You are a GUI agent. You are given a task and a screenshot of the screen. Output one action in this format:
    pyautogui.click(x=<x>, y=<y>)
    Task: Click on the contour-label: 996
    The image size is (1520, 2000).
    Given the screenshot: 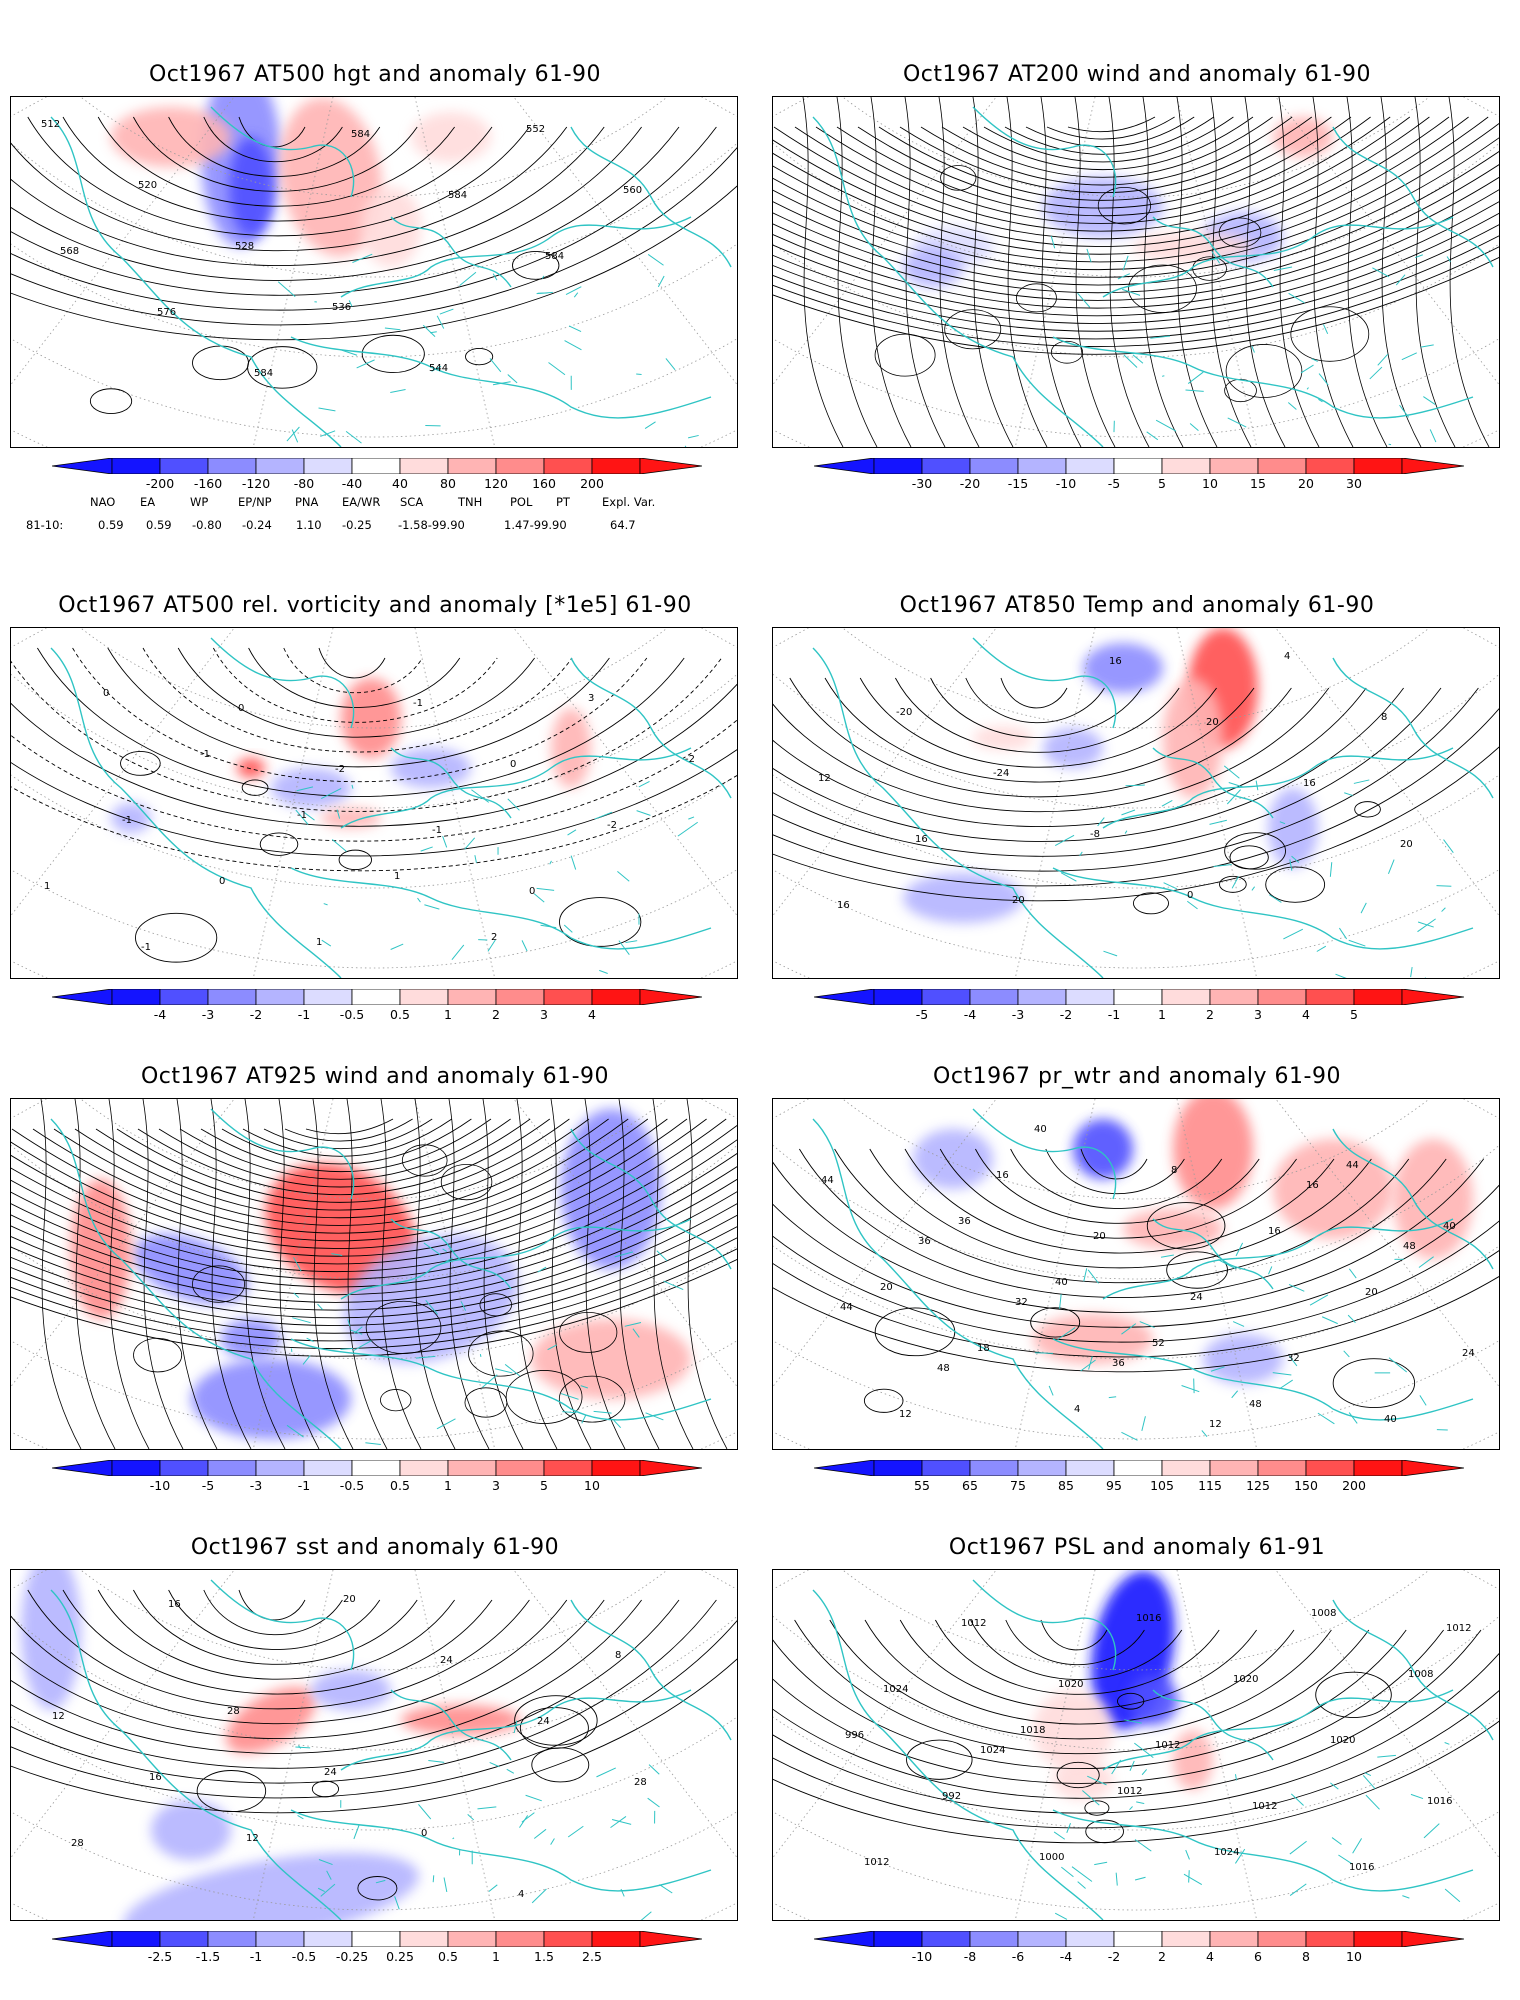 What is the action you would take?
    pyautogui.click(x=854, y=1735)
    